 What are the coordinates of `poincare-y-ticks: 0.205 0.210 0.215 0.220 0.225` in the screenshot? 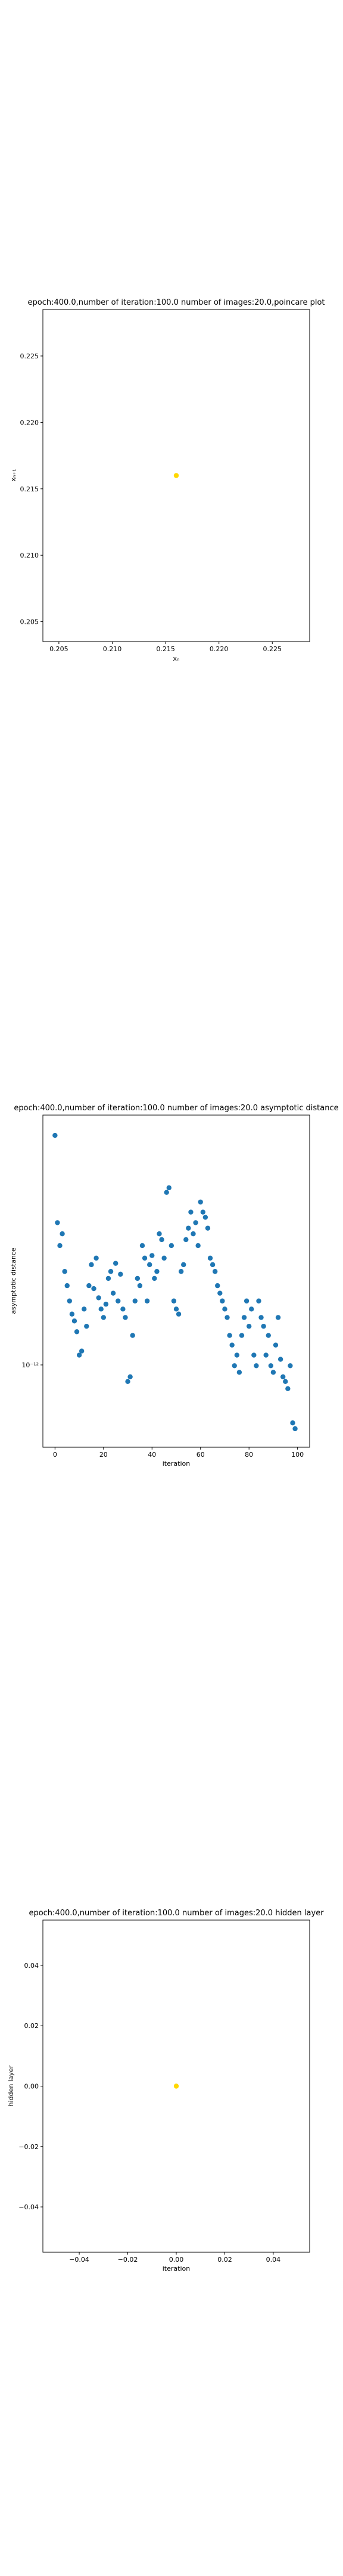 It's located at (32, 489).